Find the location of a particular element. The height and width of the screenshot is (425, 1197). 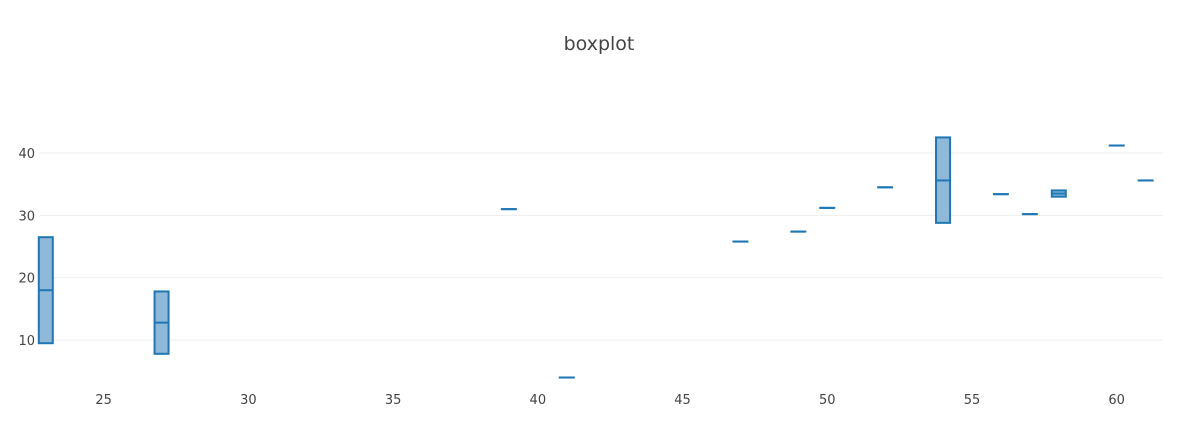

x-tick-label: 45 is located at coordinates (682, 400).